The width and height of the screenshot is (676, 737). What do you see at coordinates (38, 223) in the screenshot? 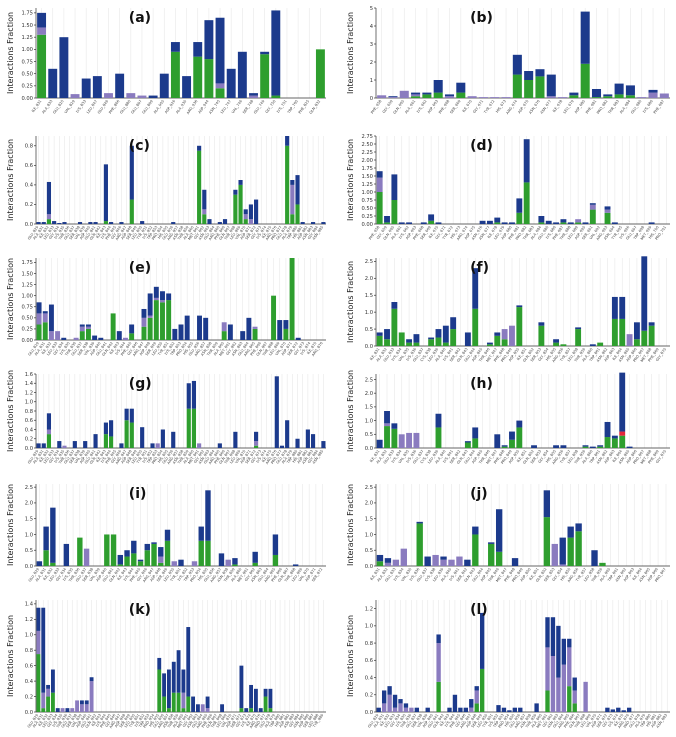
I see `bar-c-GLU_829-water-bridges` at bounding box center [38, 223].